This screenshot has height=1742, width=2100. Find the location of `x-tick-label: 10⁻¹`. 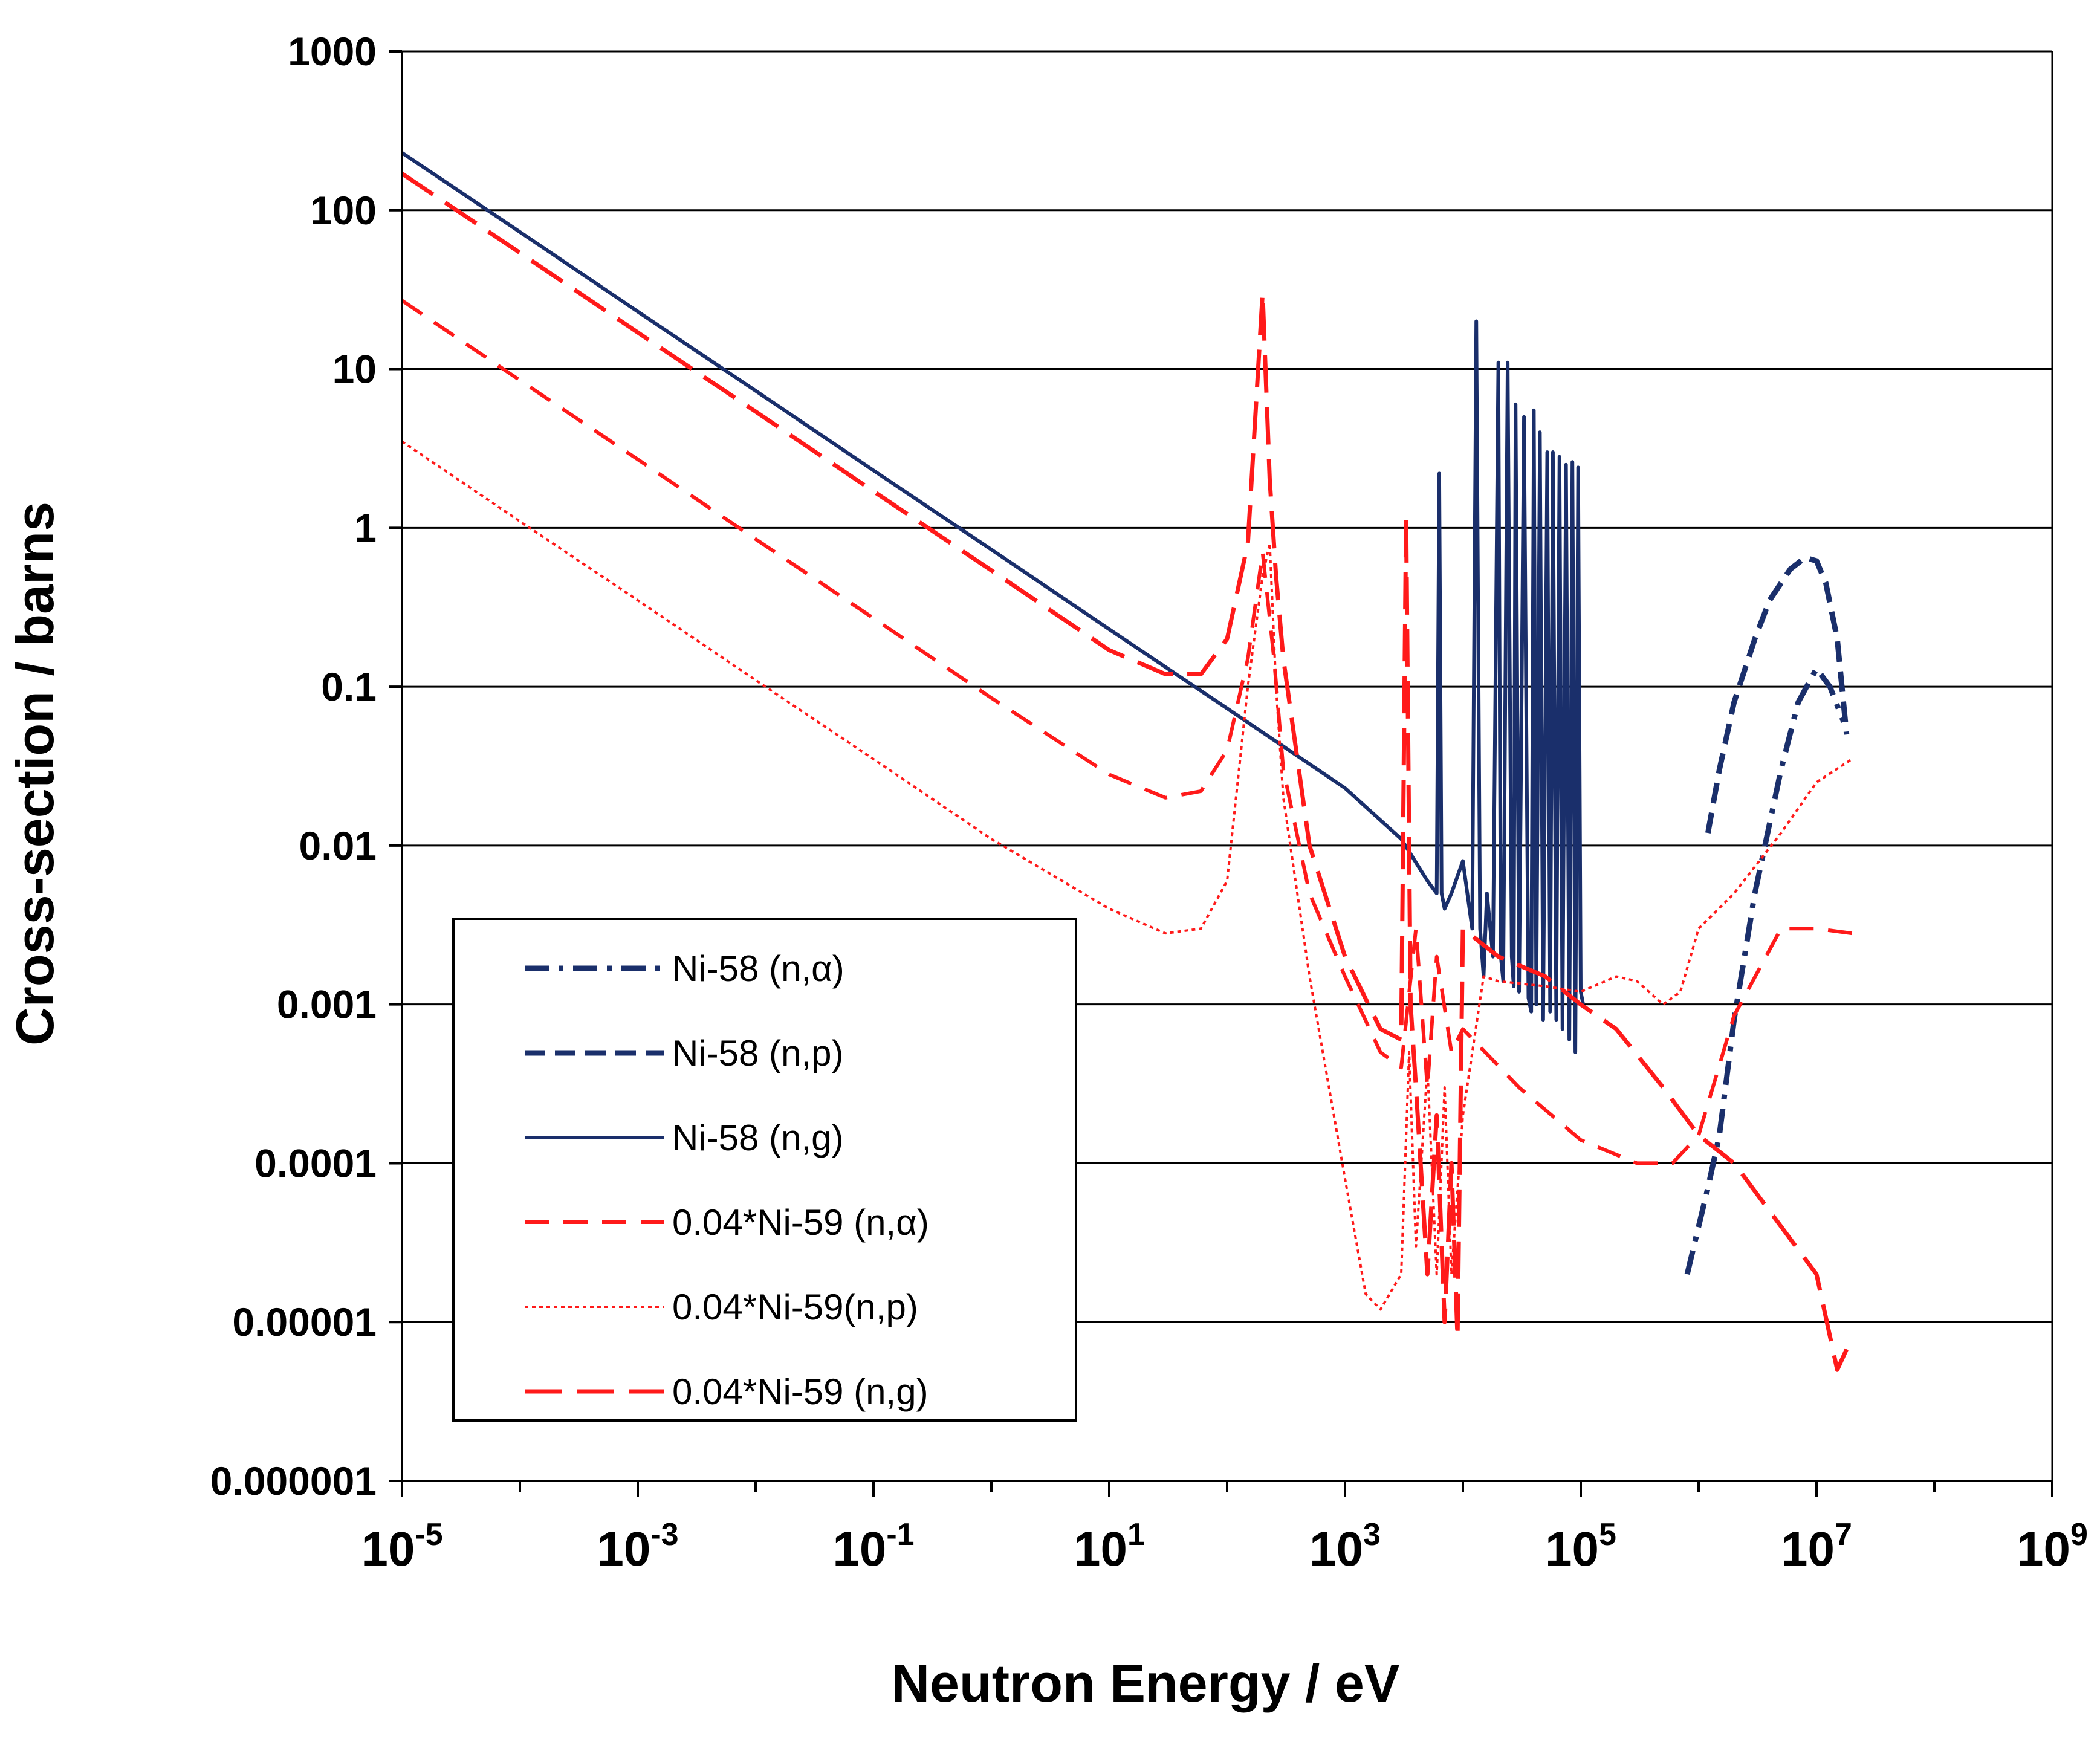

x-tick-label: 10⁻¹ is located at coordinates (873, 1546).